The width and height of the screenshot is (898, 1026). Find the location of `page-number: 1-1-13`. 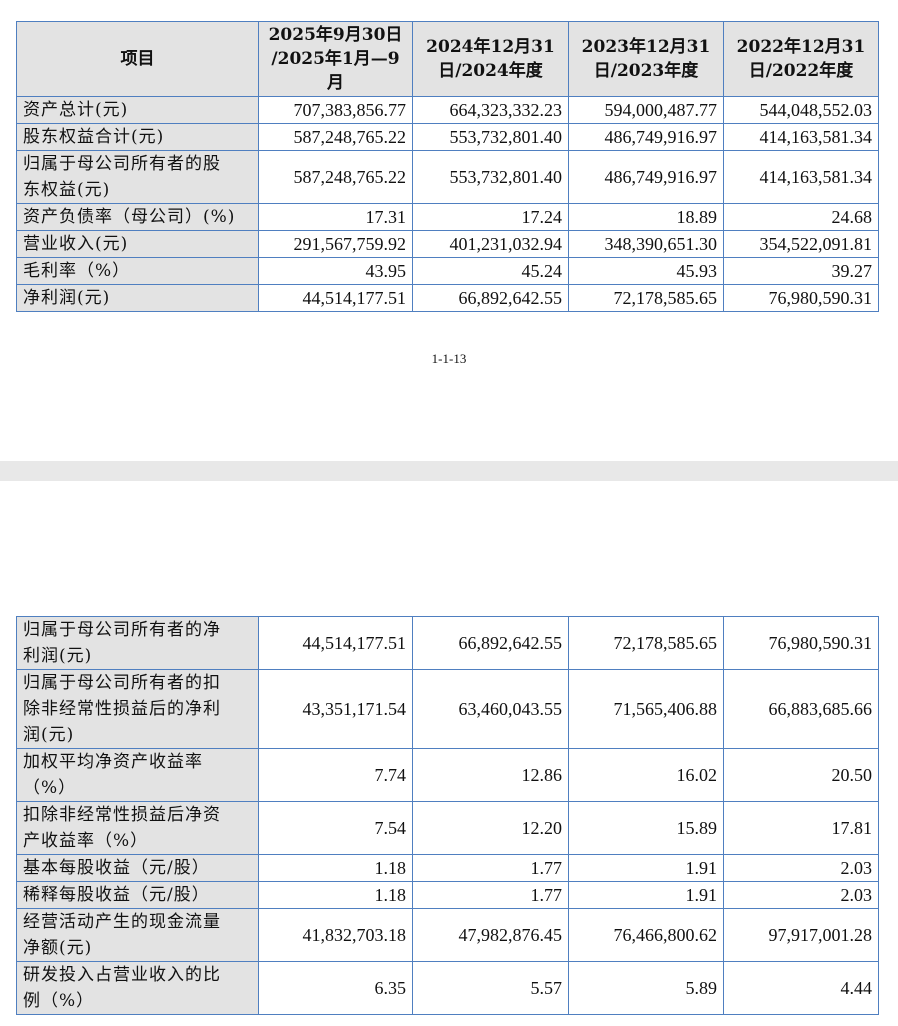

page-number: 1-1-13 is located at coordinates (449, 358).